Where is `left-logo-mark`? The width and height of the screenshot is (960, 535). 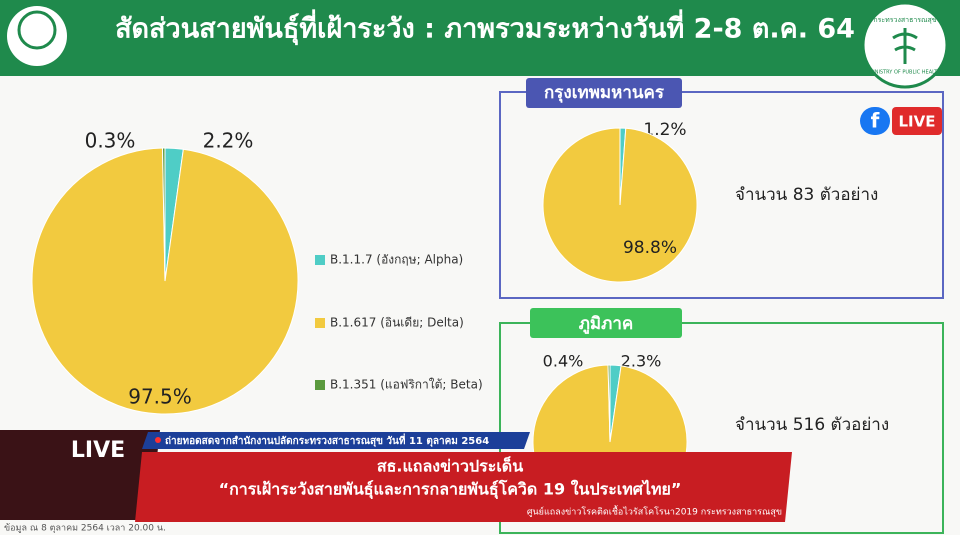
left-logo-mark is located at coordinates (37, 30).